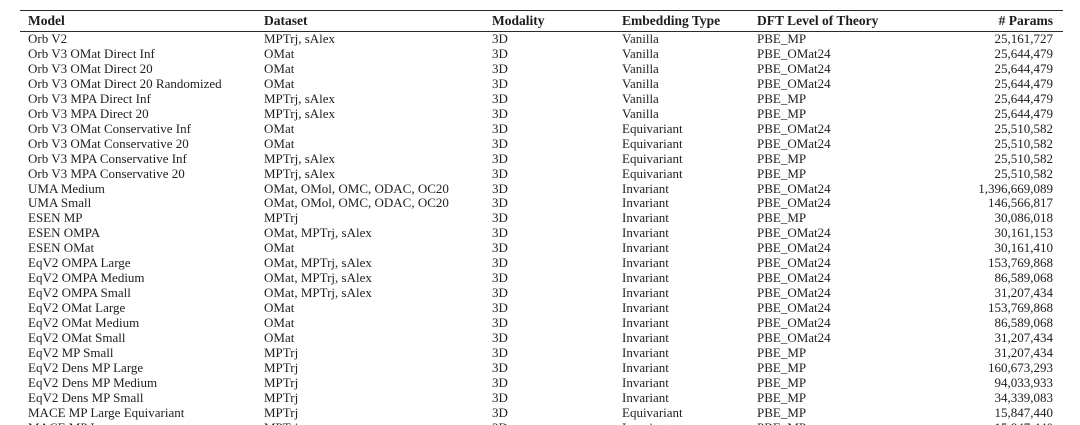 The image size is (1080, 425). Describe the element at coordinates (60, 203) in the screenshot. I see `table-cell: UMA Small` at that location.